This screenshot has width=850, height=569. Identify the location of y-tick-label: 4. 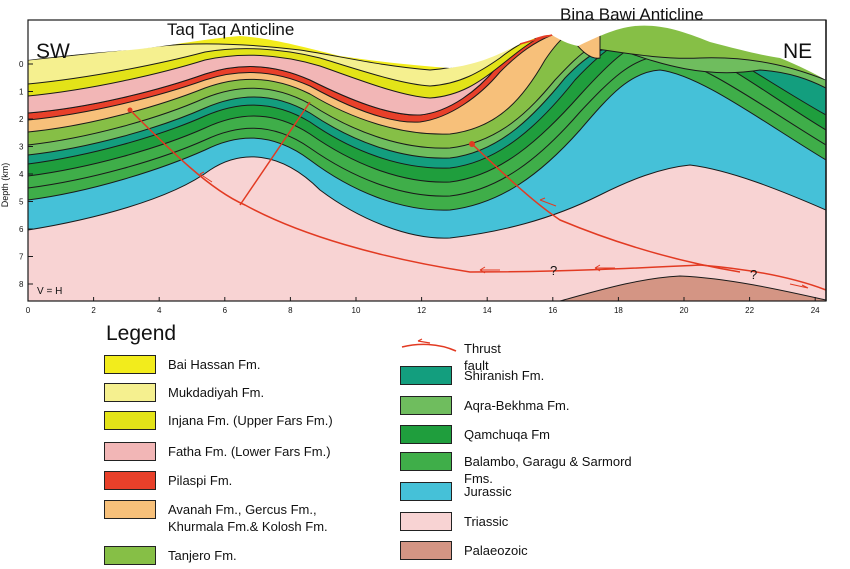
(21, 174).